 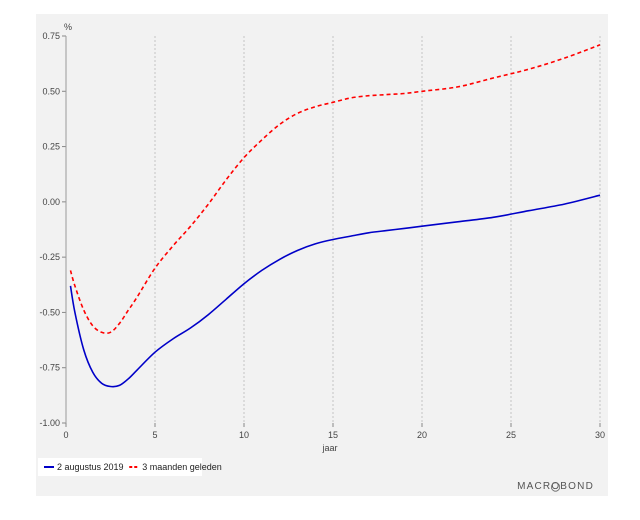 I want to click on y-tick-label: -0.50, so click(x=49, y=312).